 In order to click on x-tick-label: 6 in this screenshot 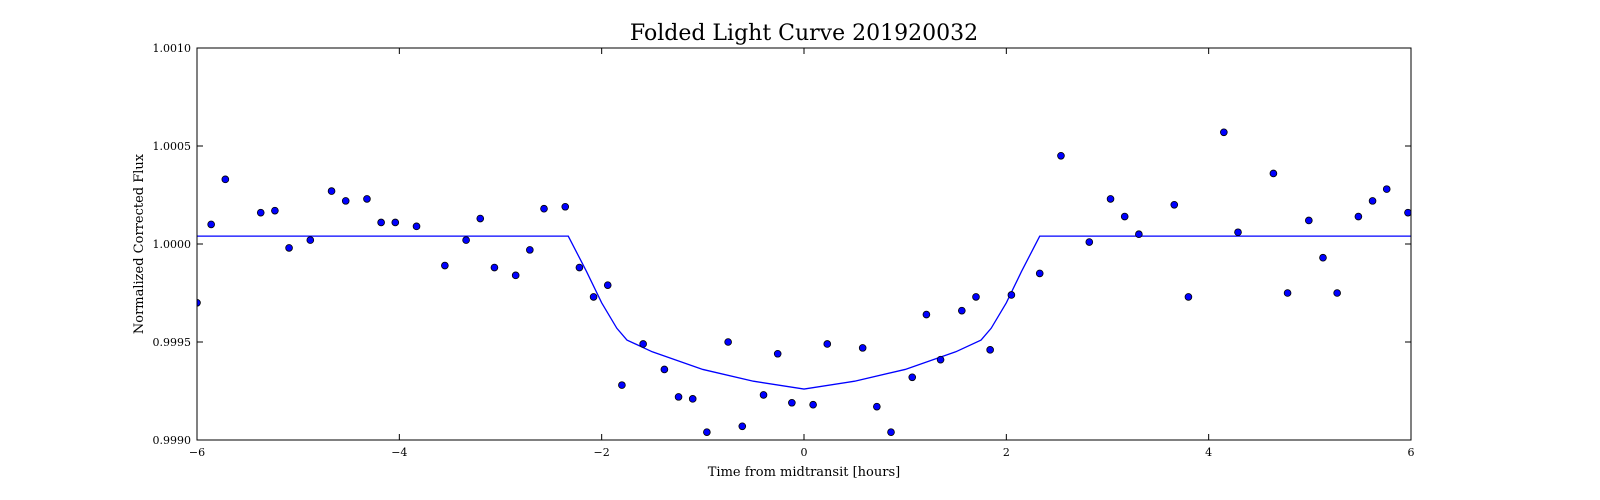, I will do `click(1411, 452)`.